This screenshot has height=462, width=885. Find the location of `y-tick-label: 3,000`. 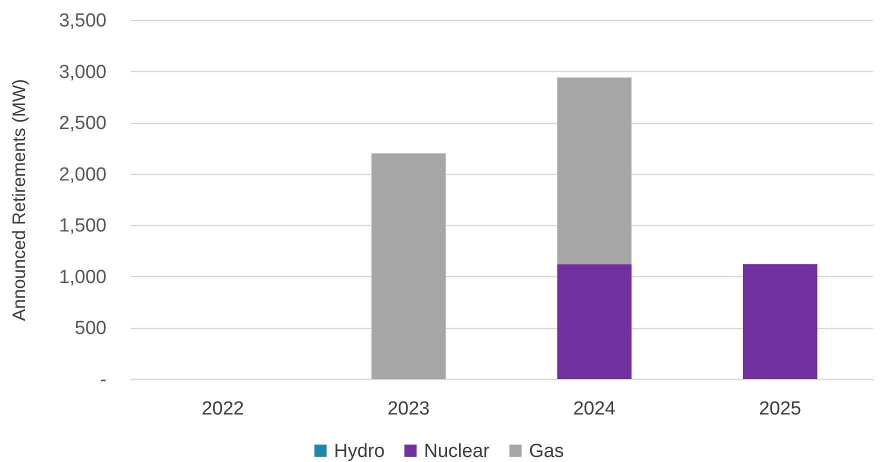

y-tick-label: 3,000 is located at coordinates (82, 72).